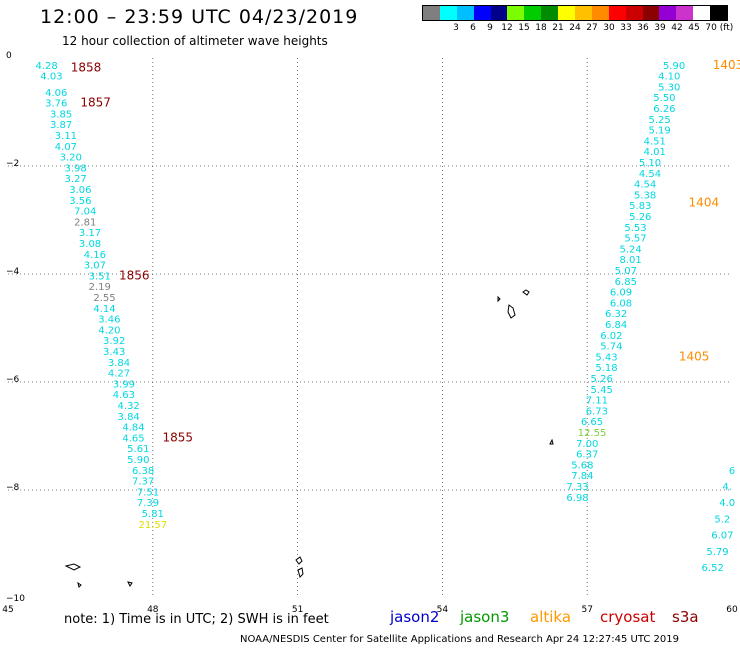  I want to click on swh-label: 5.53, so click(635, 228).